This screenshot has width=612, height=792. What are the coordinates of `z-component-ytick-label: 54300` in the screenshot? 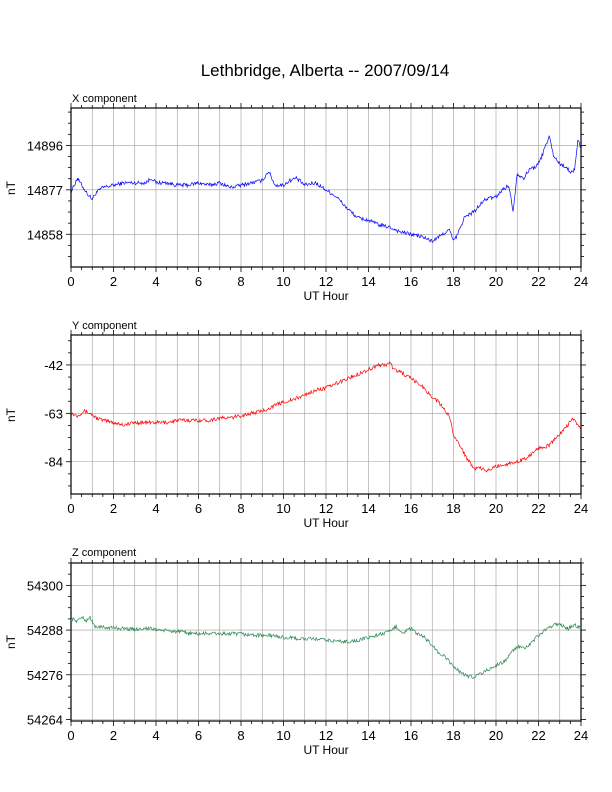 It's located at (45, 585).